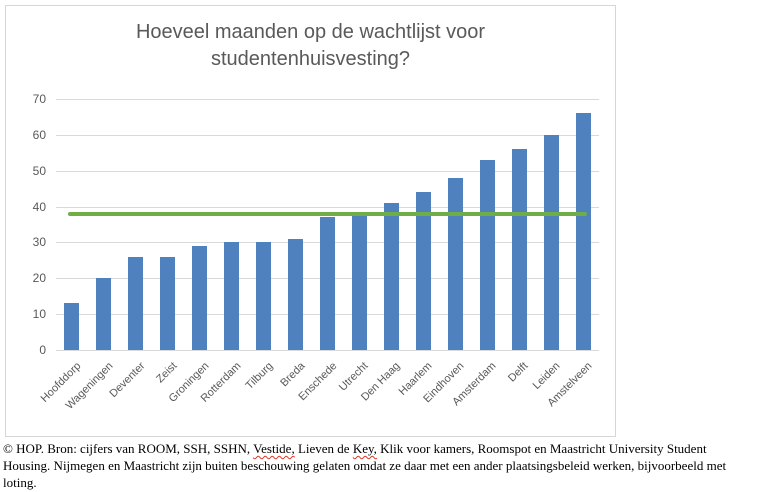 The height and width of the screenshot is (492, 768). Describe the element at coordinates (364, 448) in the screenshot. I see `misspelled-word: Key,` at that location.